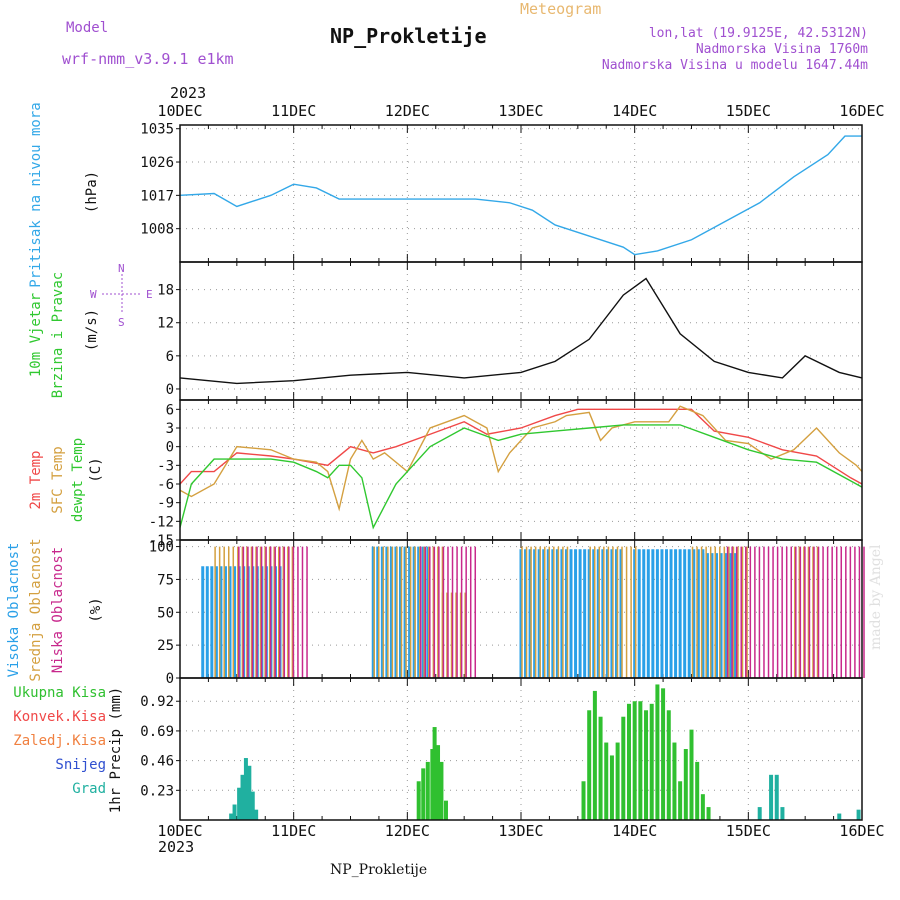  What do you see at coordinates (165, 580) in the screenshot?
I see `y-tick-label: 75` at bounding box center [165, 580].